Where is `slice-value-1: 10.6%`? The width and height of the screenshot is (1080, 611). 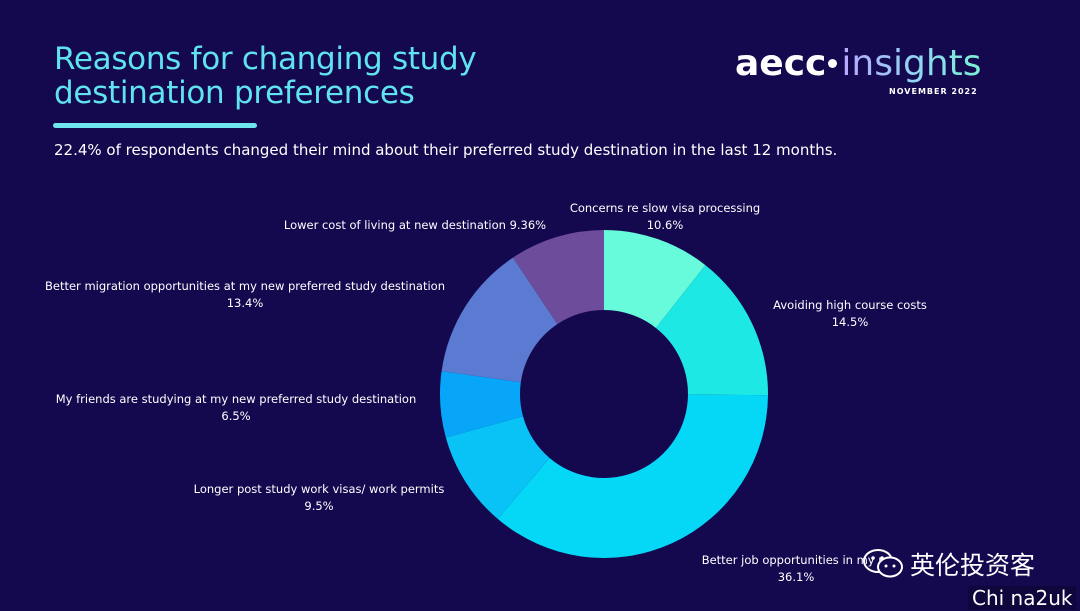
slice-value-1: 10.6% is located at coordinates (665, 225).